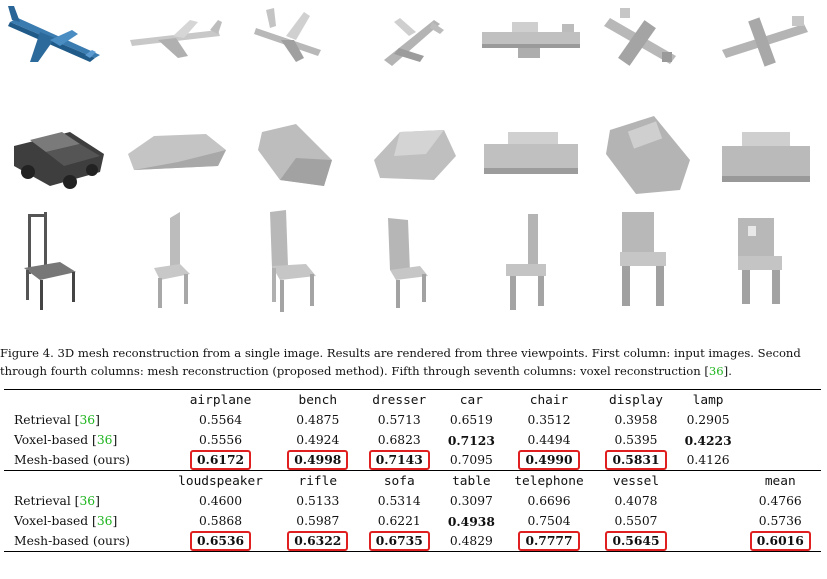 Image resolution: width=827 pixels, height=579 pixels. I want to click on table-header-row: airplane bench dresser car chair display lamp, so click(412, 399).